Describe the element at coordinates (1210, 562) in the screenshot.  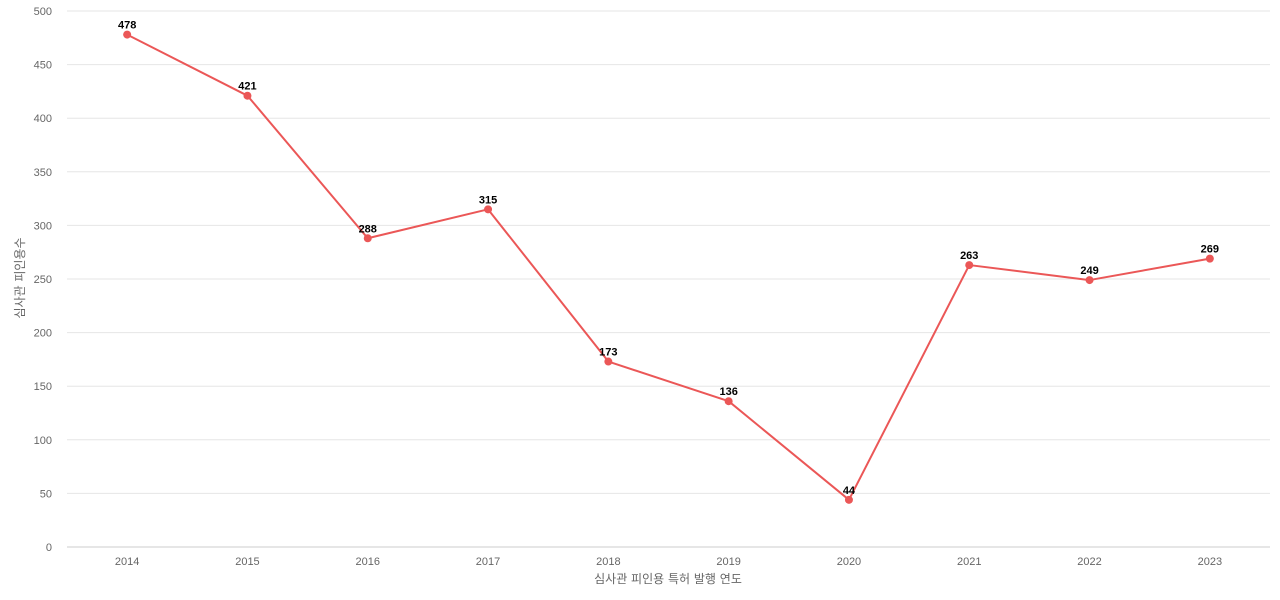
I see `x-tick-label: 2023` at that location.